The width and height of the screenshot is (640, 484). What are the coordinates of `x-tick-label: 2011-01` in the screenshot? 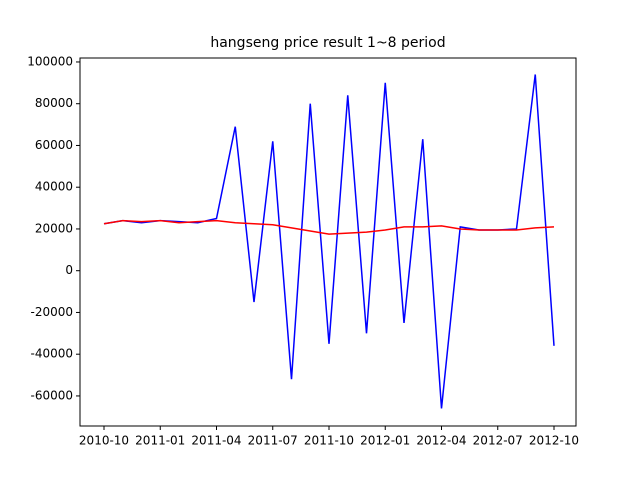 It's located at (160, 441).